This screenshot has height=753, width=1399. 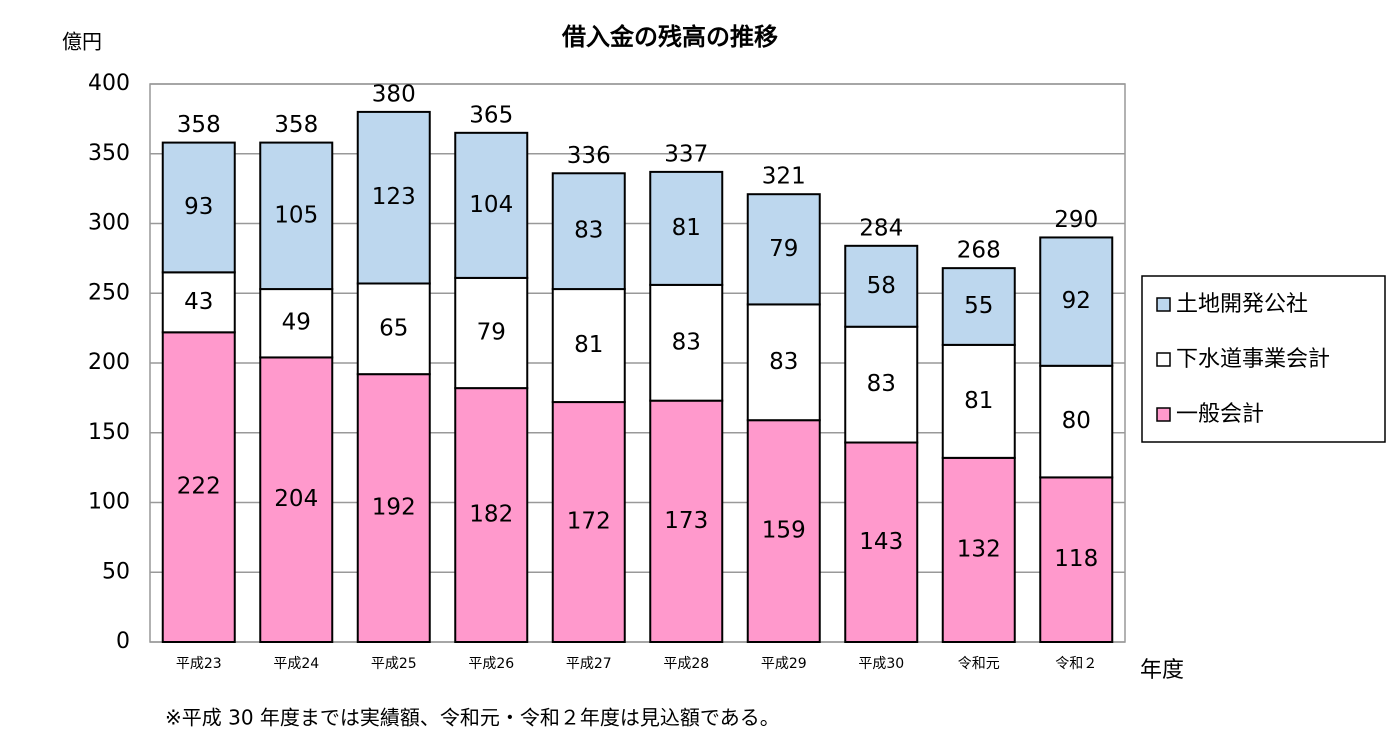 What do you see at coordinates (1253, 359) in the screenshot?
I see `legend-label: 下水道事業会計` at bounding box center [1253, 359].